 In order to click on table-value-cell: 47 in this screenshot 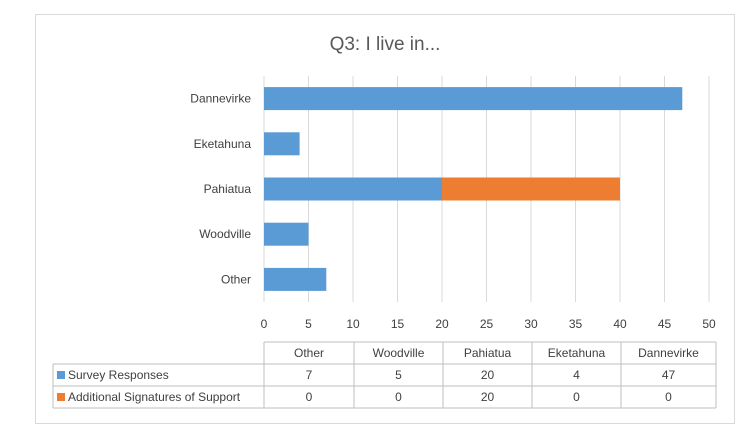, I will do `click(669, 375)`.